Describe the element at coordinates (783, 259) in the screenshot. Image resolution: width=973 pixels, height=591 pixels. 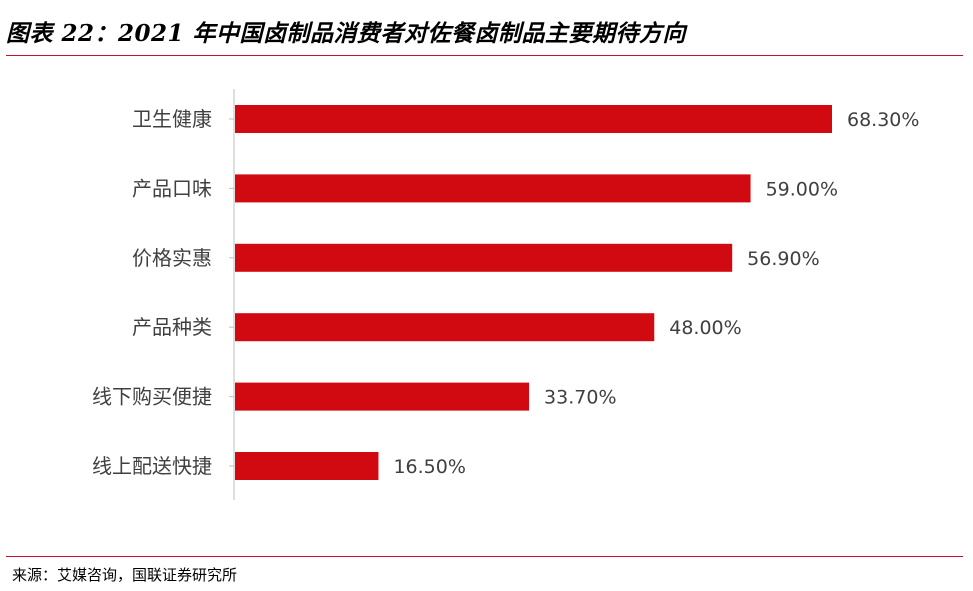
I see `value-label: 56.90%` at that location.